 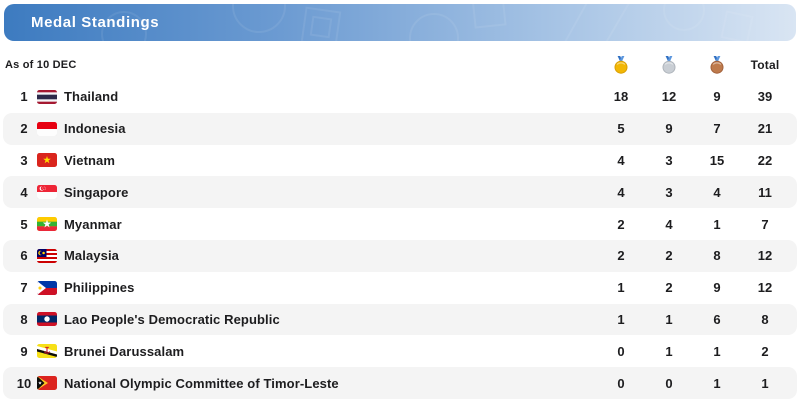 What do you see at coordinates (96, 192) in the screenshot?
I see `country-name: Singapore` at bounding box center [96, 192].